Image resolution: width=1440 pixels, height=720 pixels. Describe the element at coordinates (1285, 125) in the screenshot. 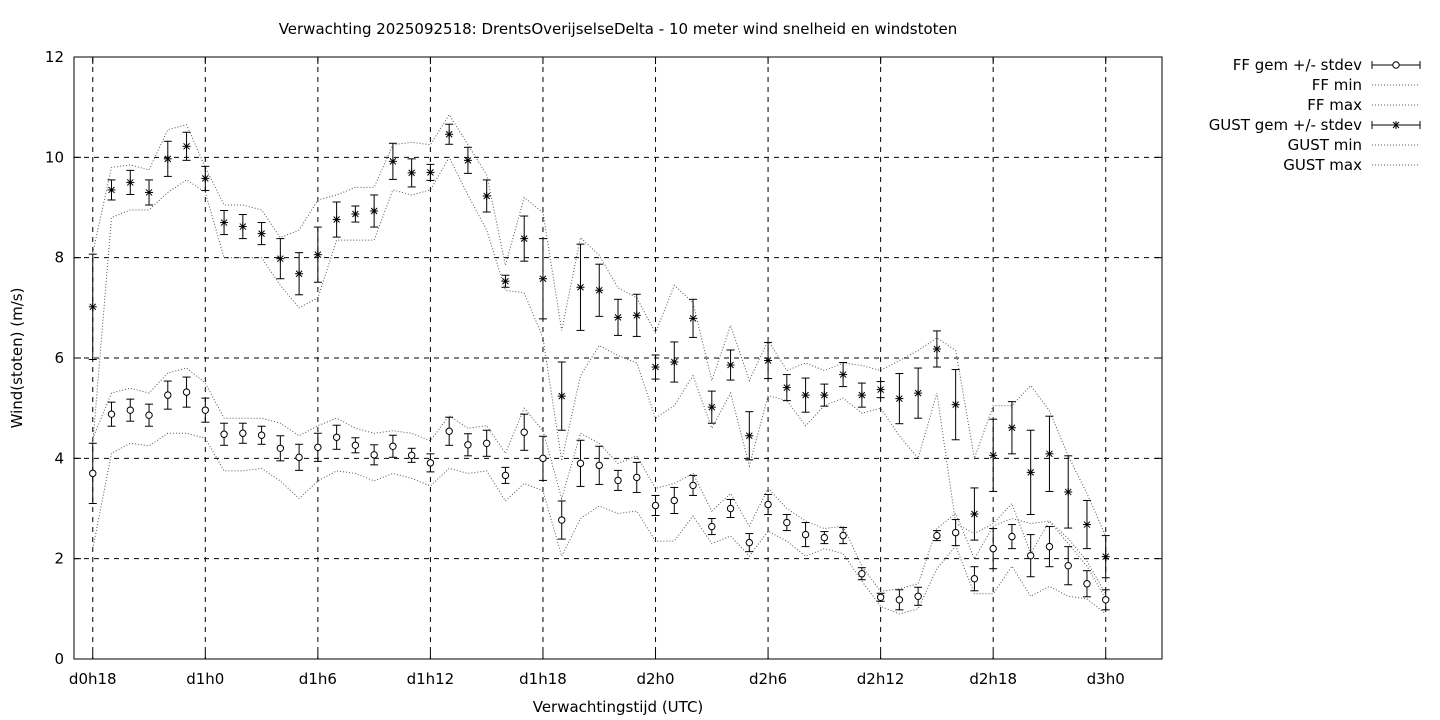

I see `legend-label: GUST gem +/- stdev` at that location.